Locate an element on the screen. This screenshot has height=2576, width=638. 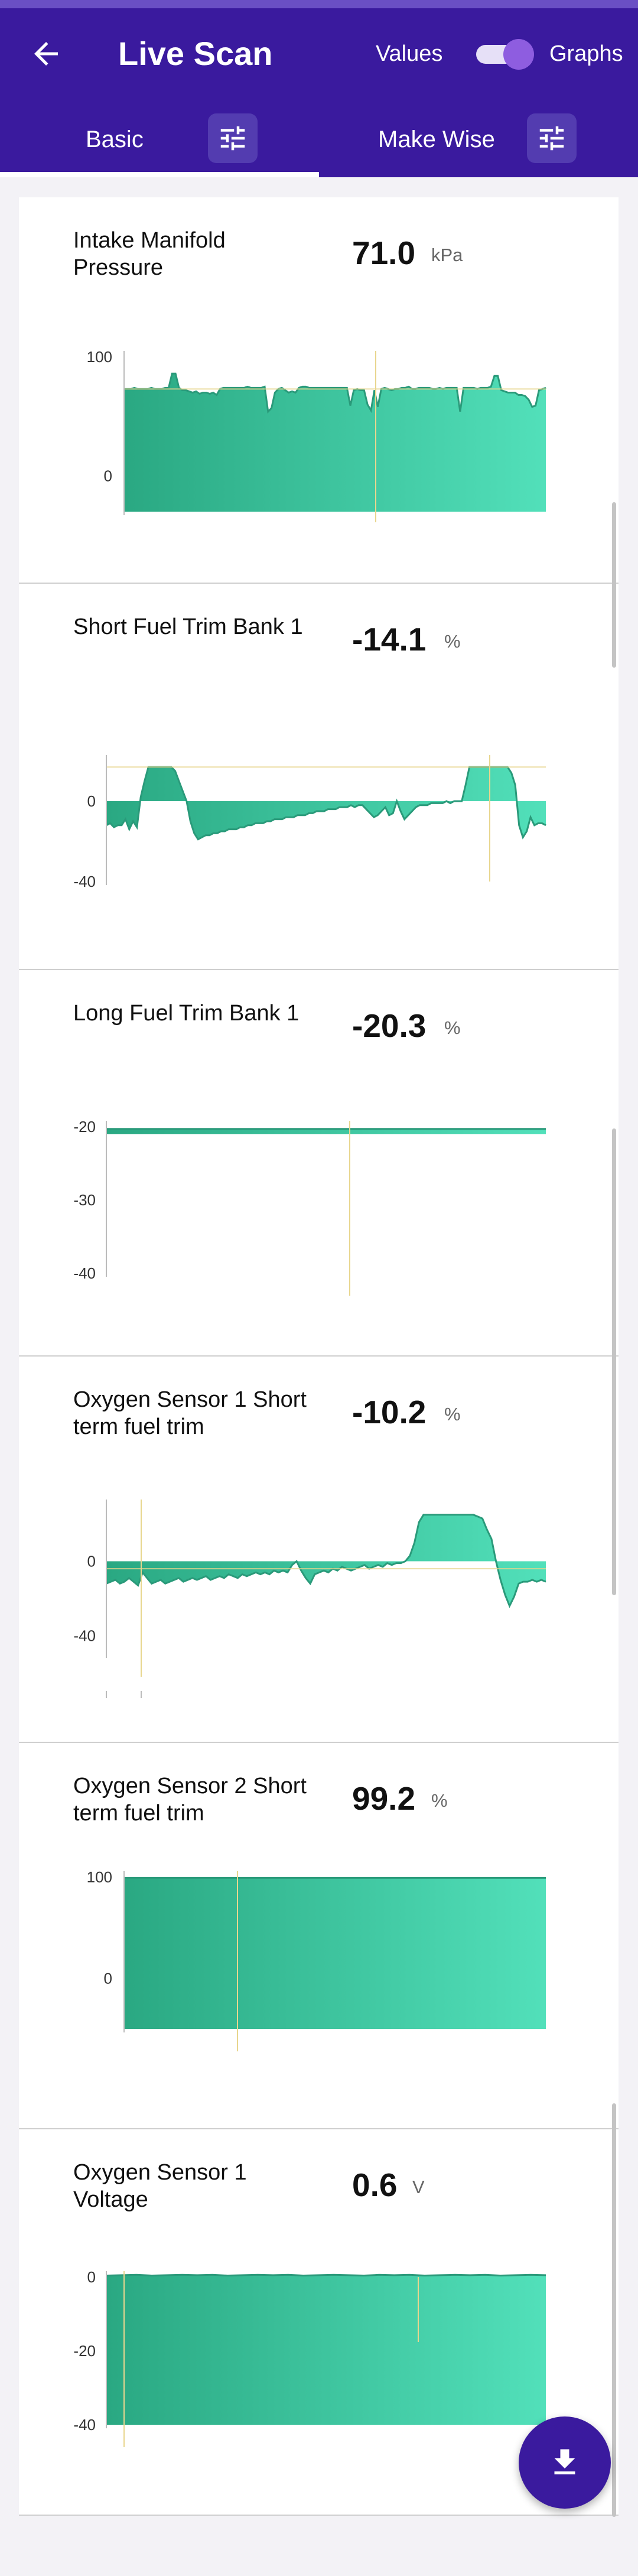
sensor-value: -20.3 is located at coordinates (390, 1025).